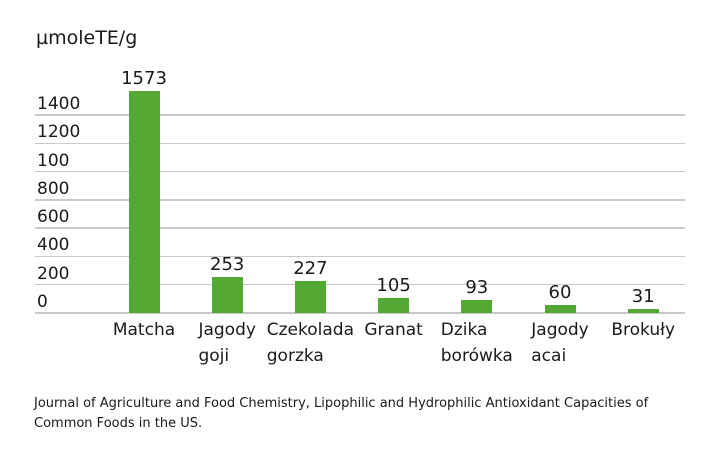  Describe the element at coordinates (59, 132) in the screenshot. I see `y-tick-label: 1200` at that location.